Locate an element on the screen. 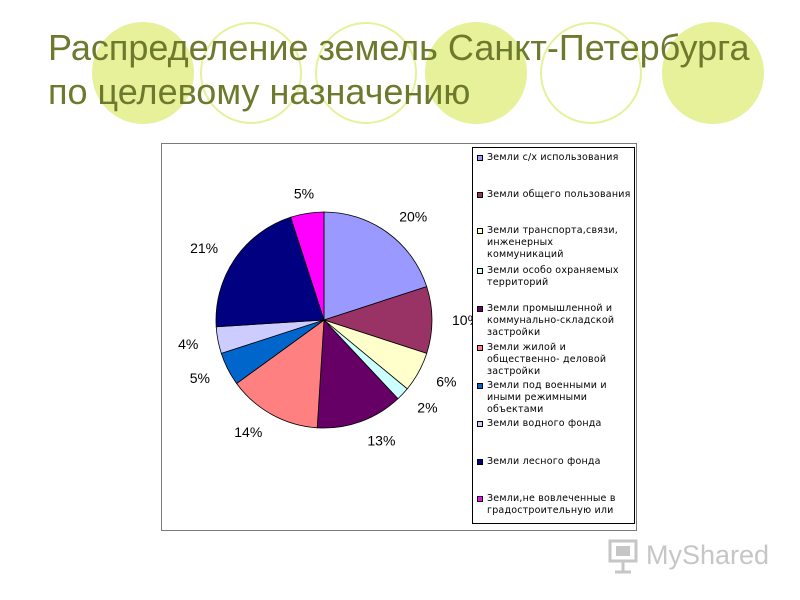  logo-text: MyShared is located at coordinates (708, 555).